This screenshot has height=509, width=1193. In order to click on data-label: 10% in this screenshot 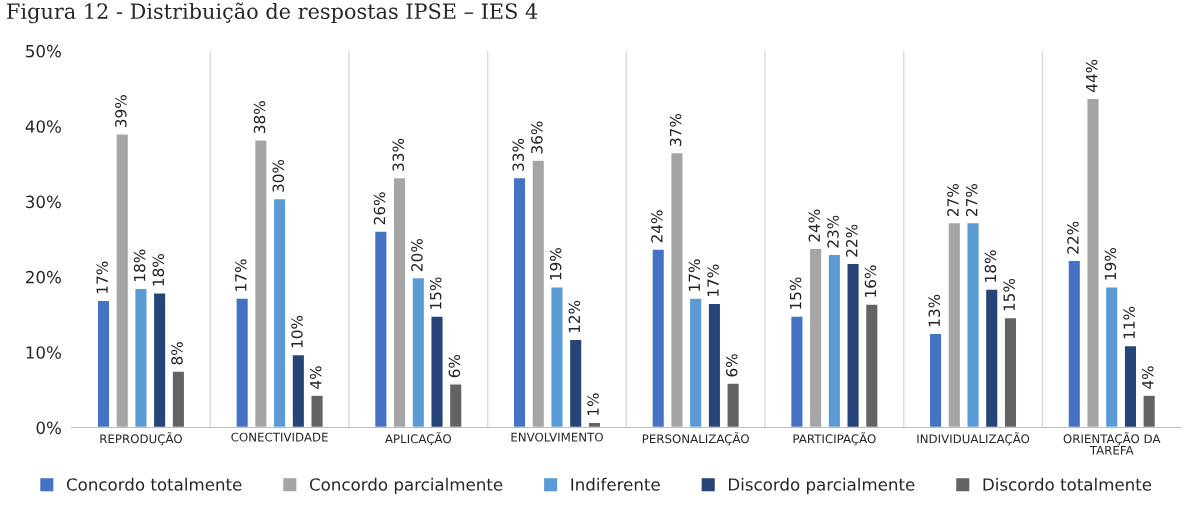, I will do `click(297, 331)`.